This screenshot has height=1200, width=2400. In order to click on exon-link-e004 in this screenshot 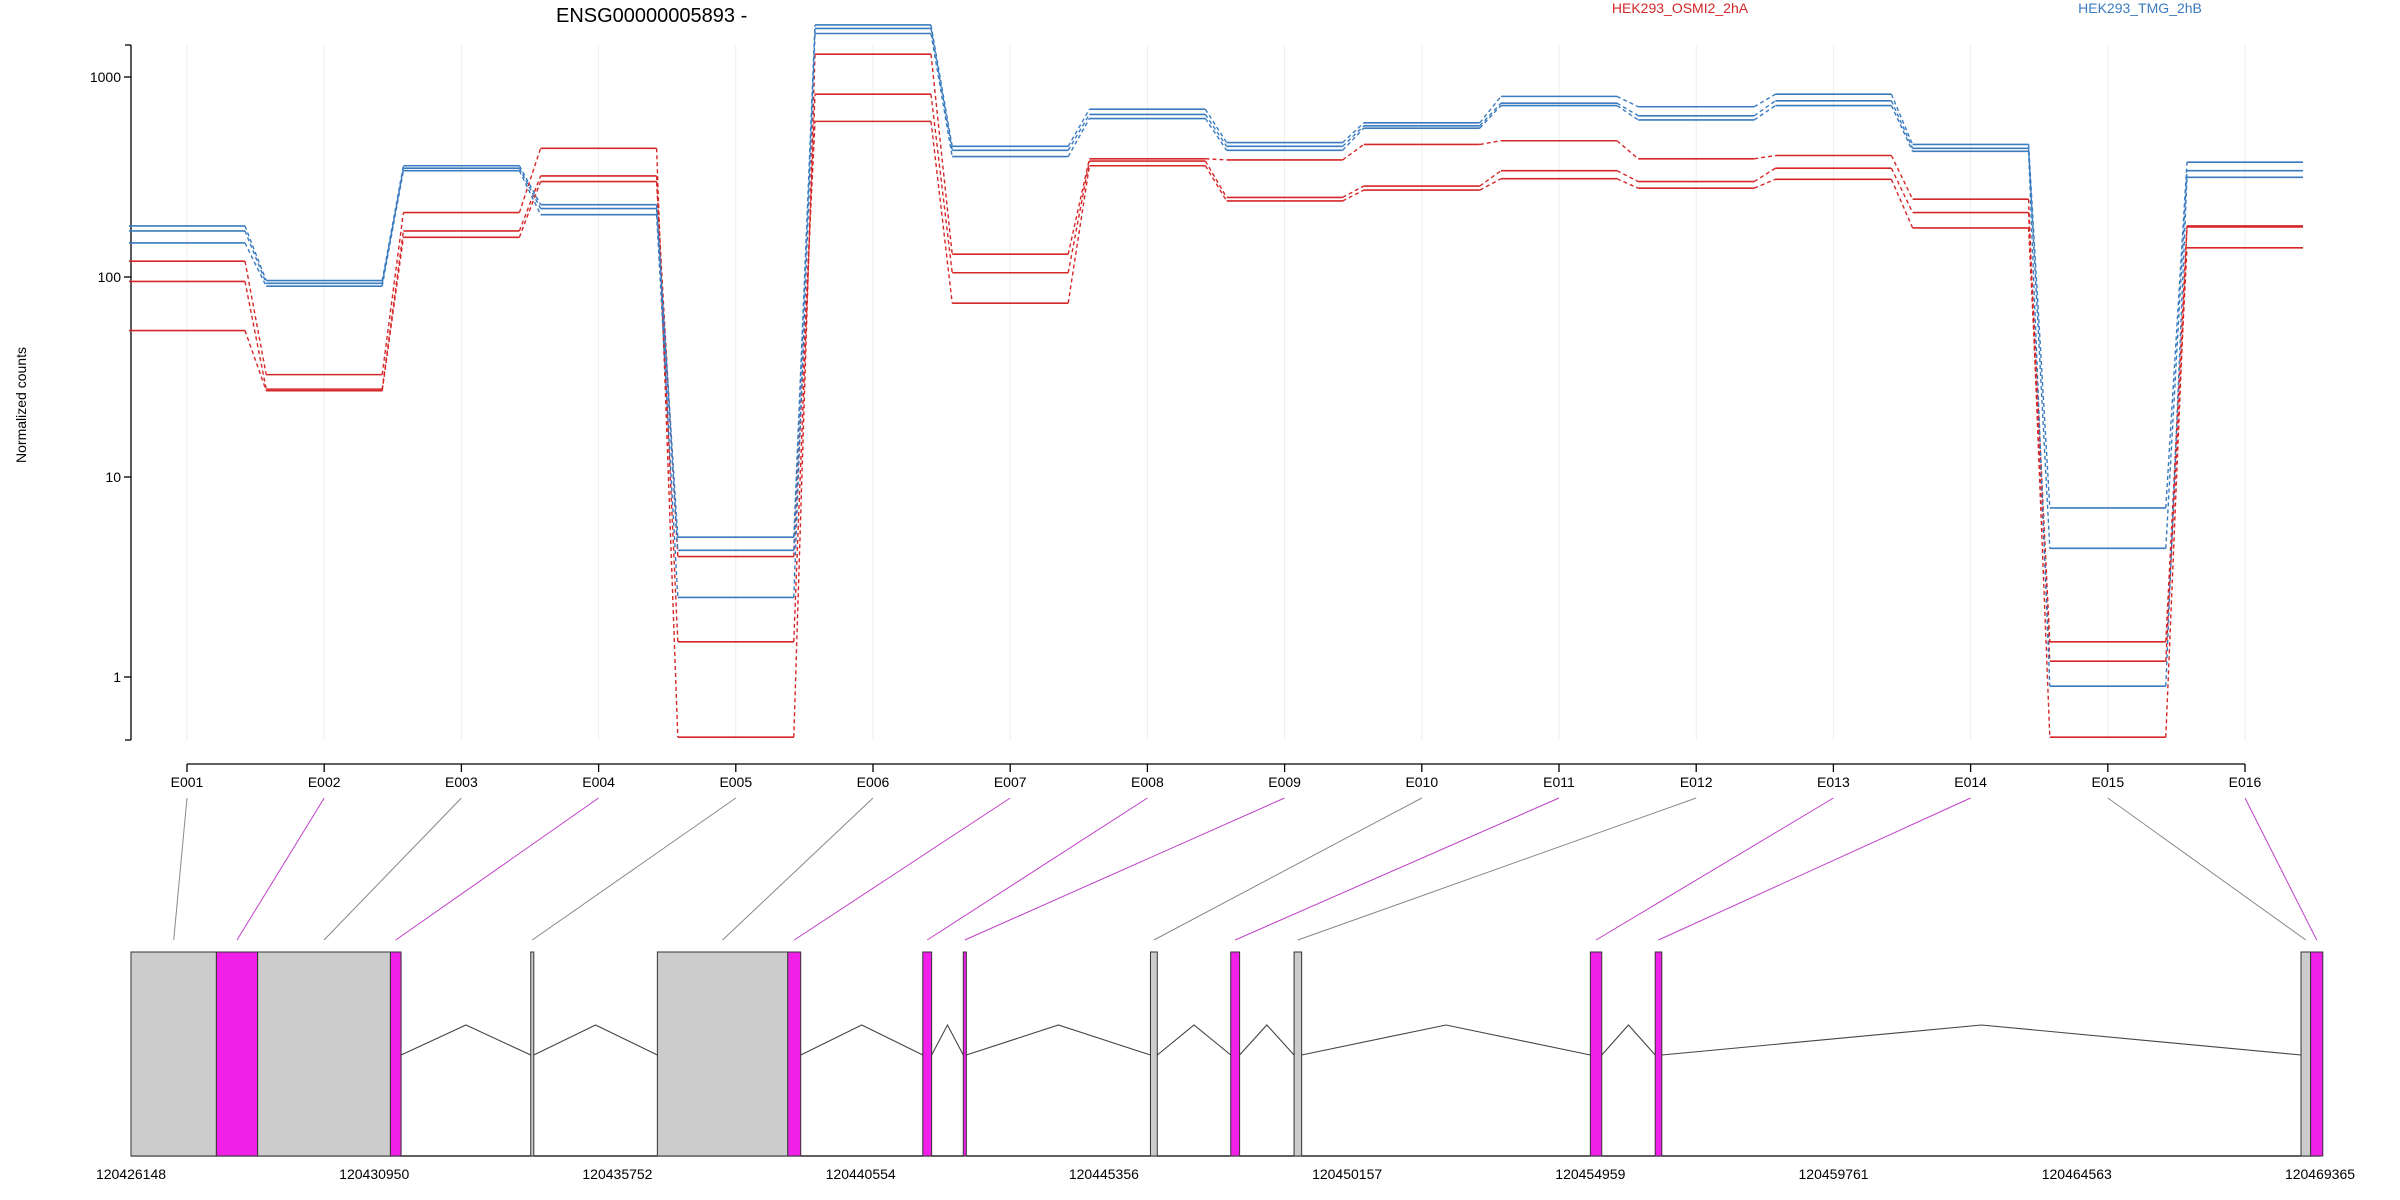, I will do `click(497, 869)`.